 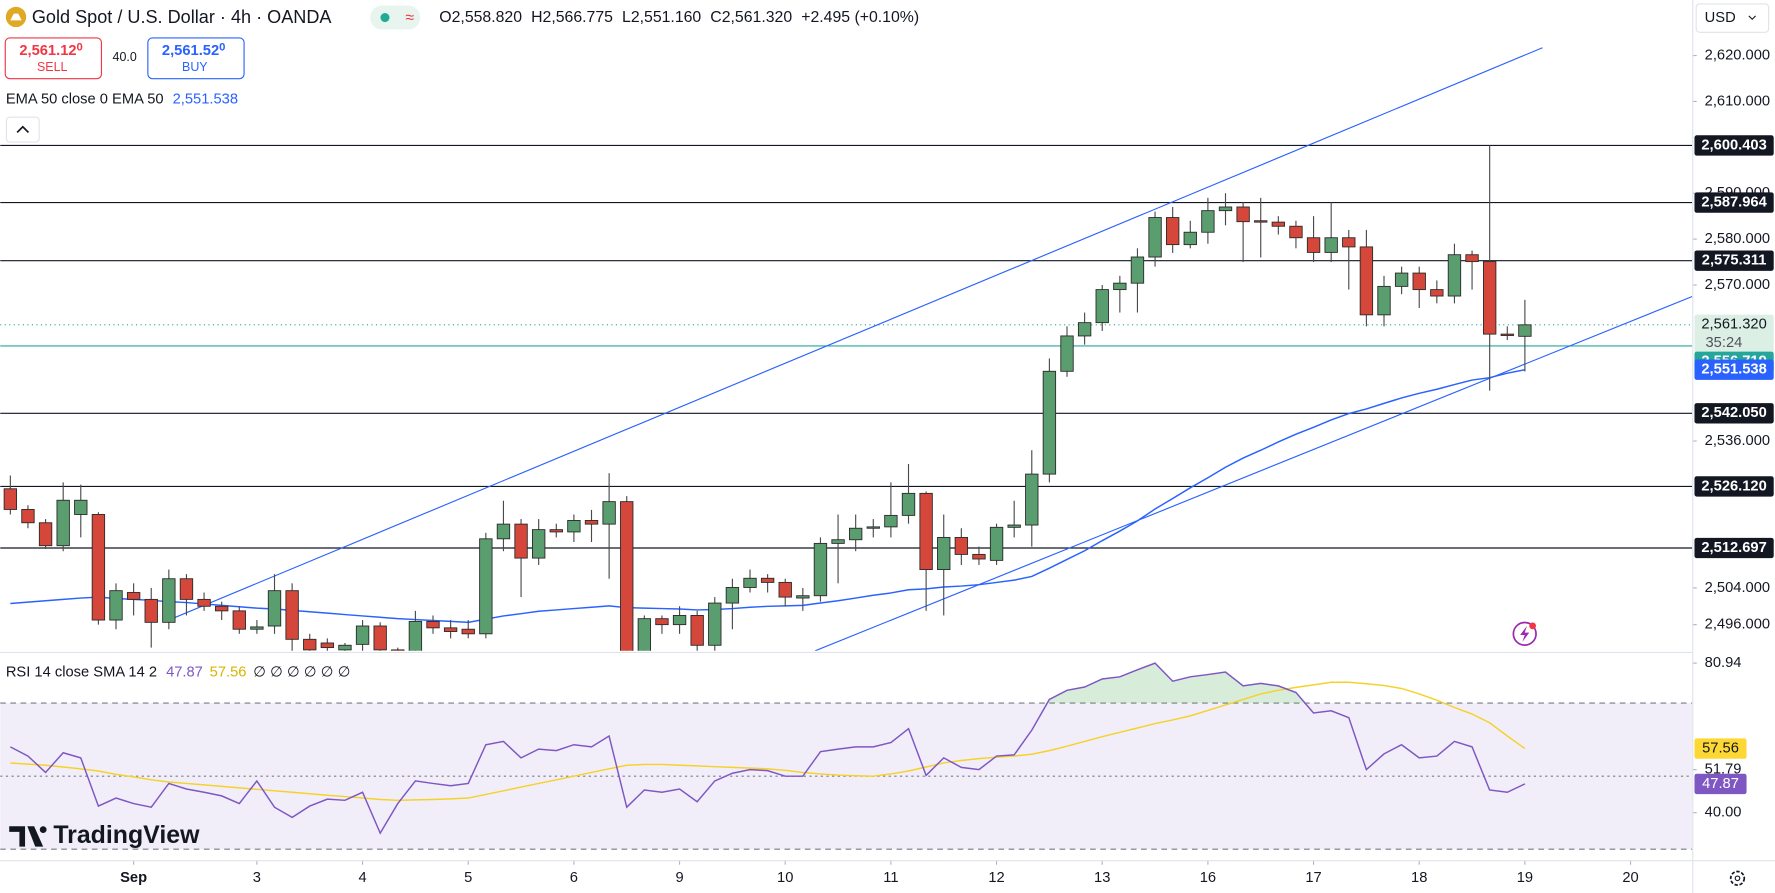 I want to click on time-label: 5, so click(x=468, y=878).